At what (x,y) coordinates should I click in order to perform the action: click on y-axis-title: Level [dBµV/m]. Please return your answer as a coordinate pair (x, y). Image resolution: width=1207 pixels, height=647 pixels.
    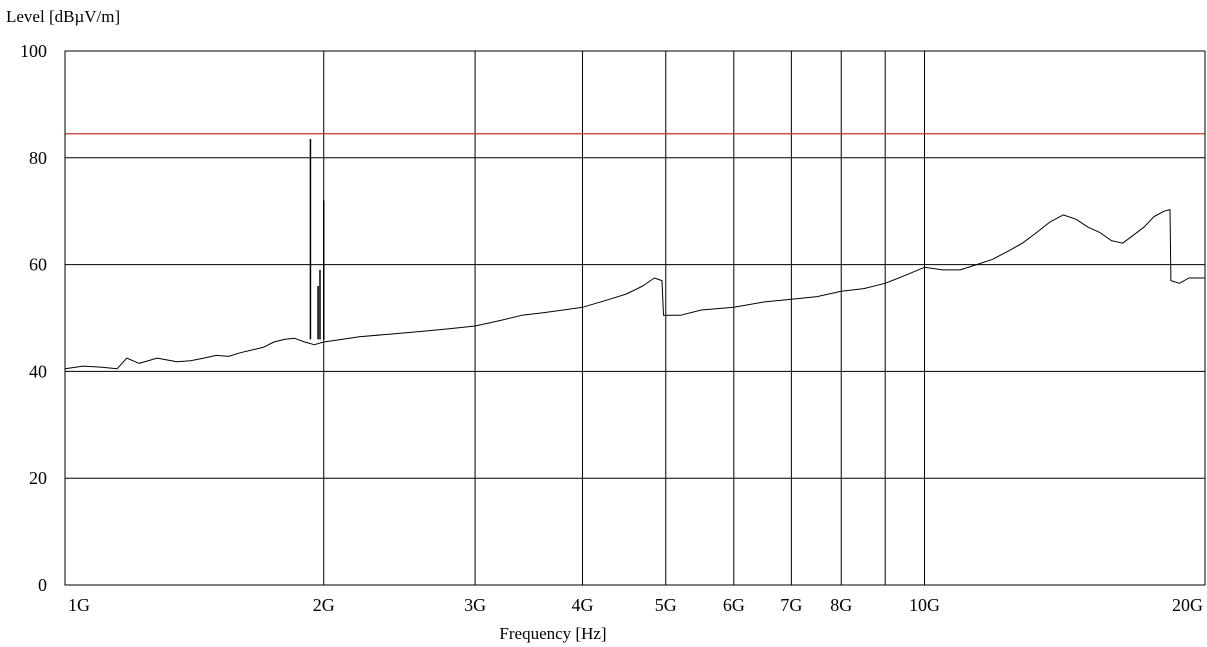
    Looking at the image, I should click on (63, 16).